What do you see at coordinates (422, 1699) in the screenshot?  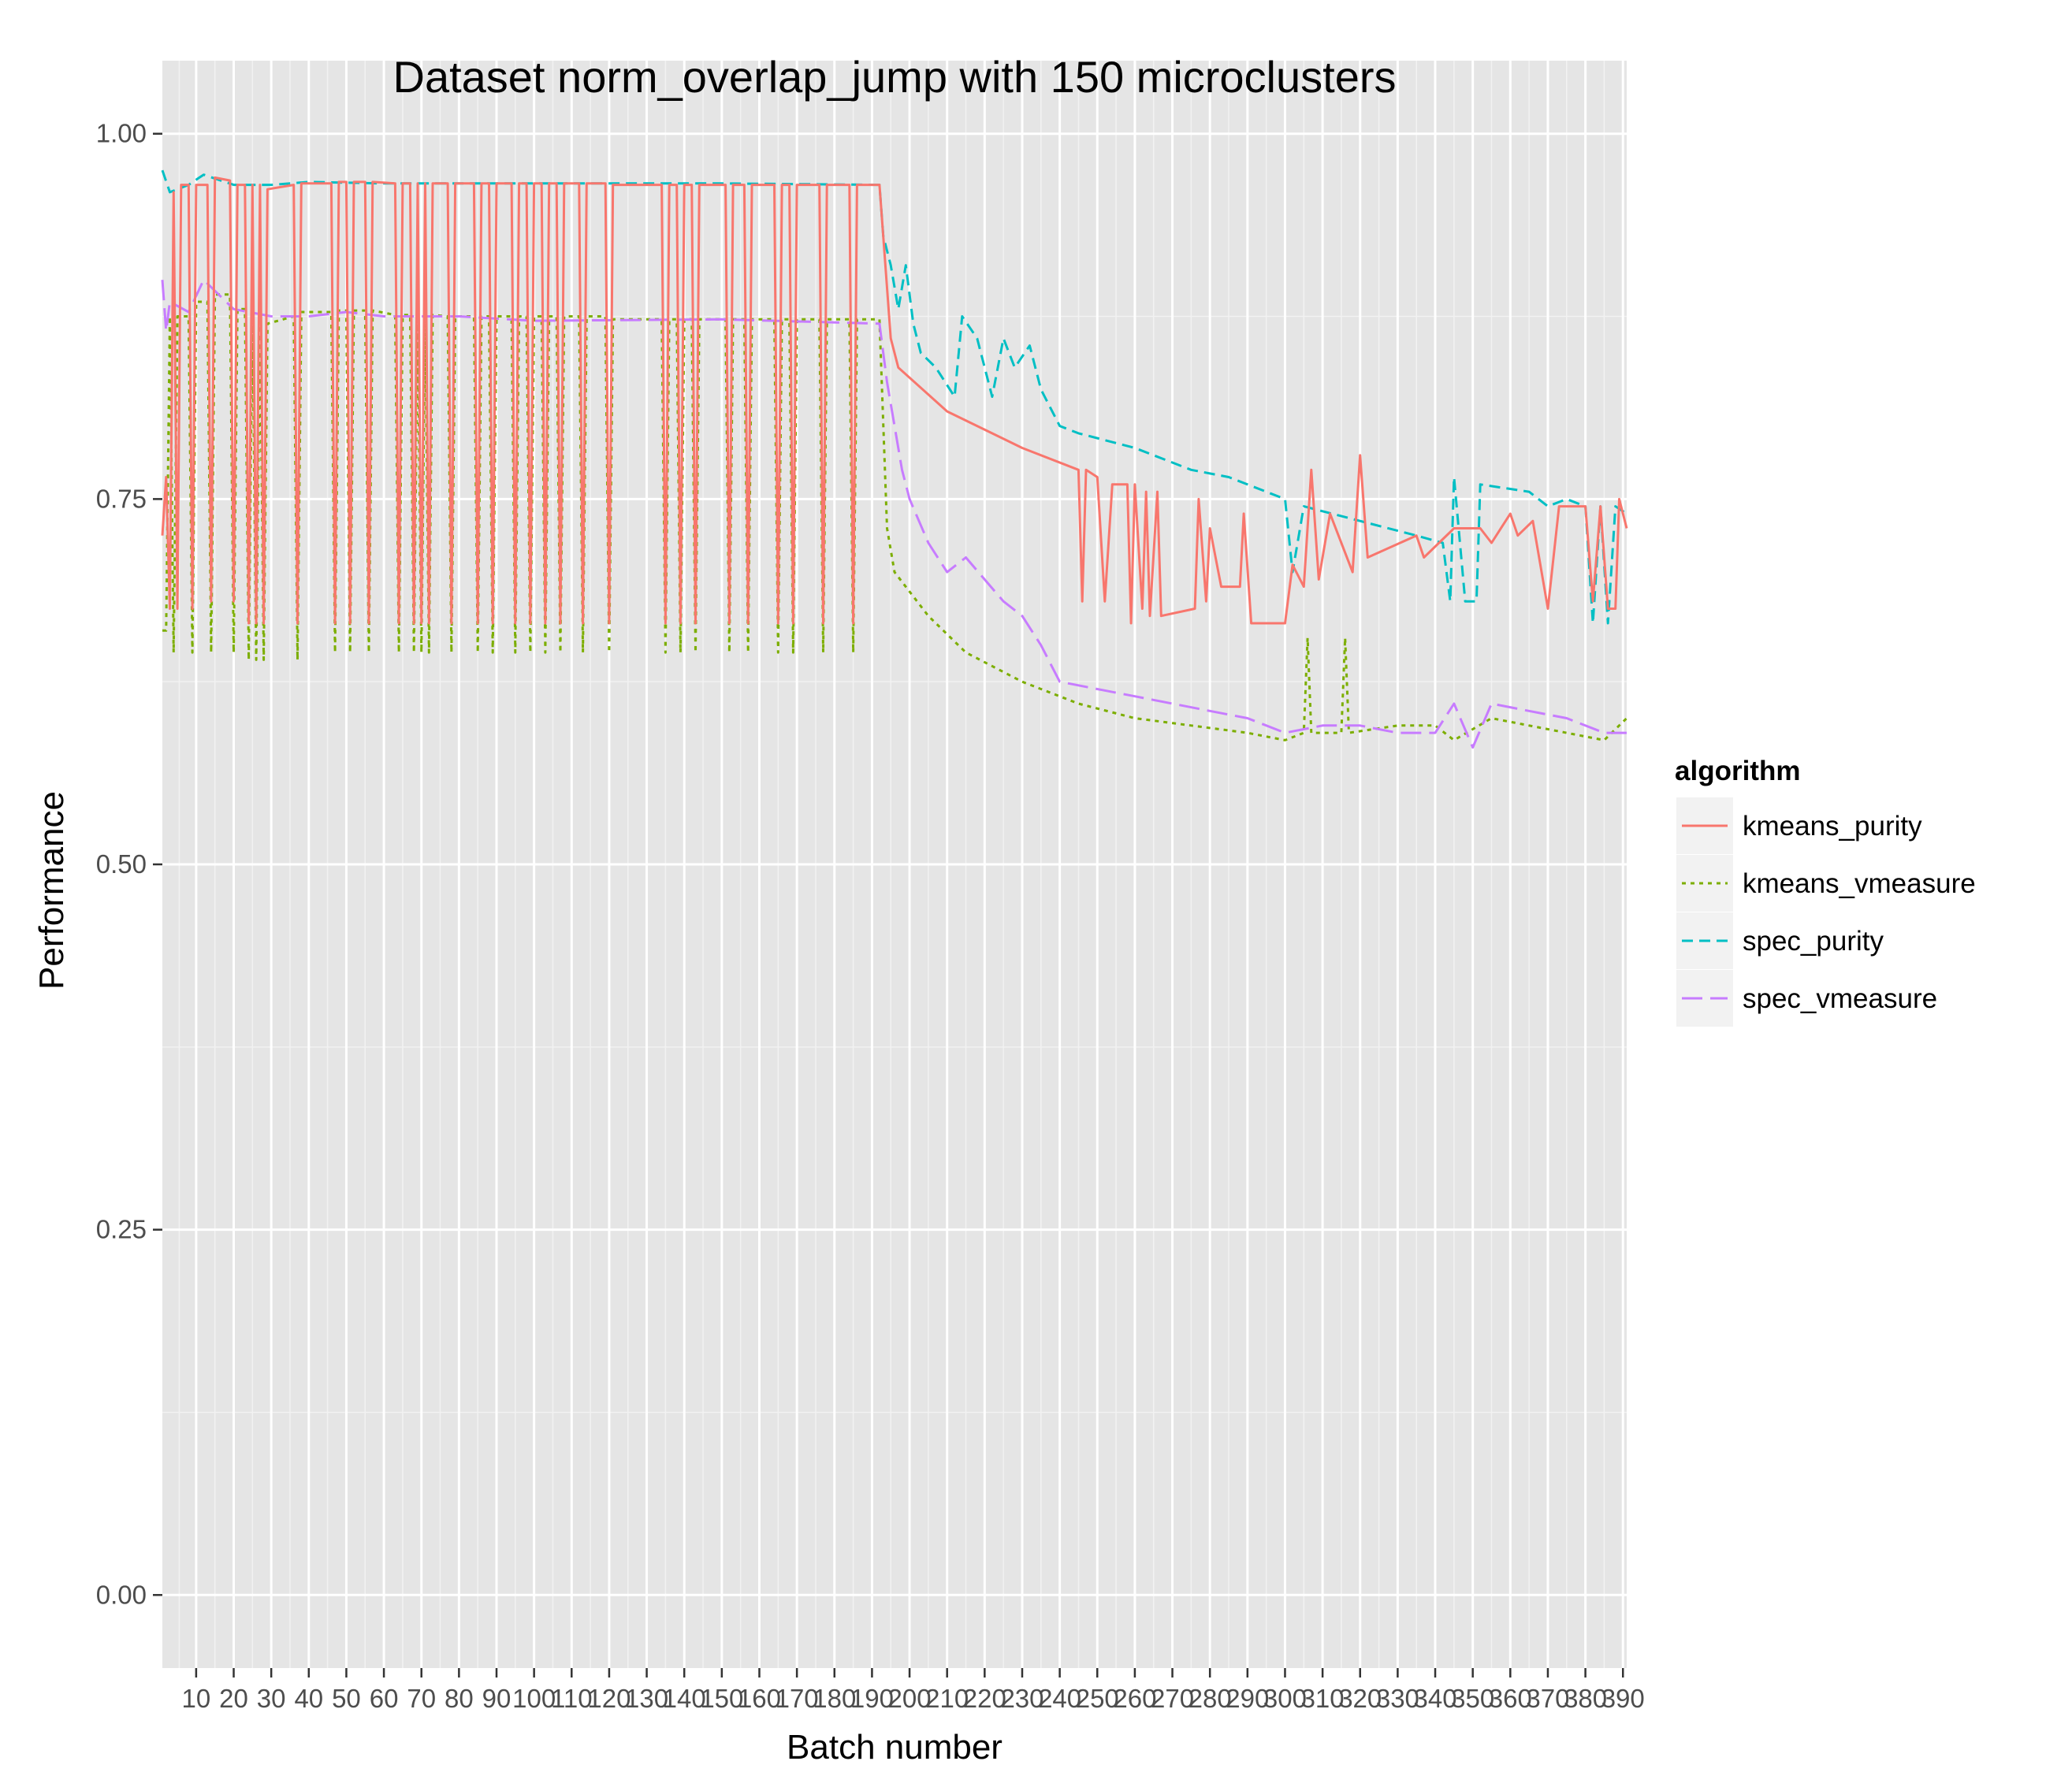 I see `x-tick-label: 70` at bounding box center [422, 1699].